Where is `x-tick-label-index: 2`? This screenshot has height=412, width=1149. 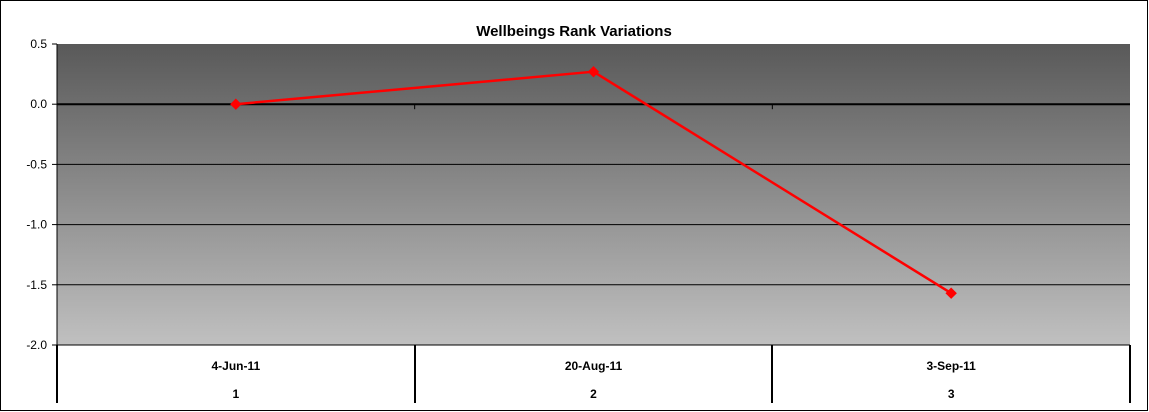
x-tick-label-index: 2 is located at coordinates (593, 394).